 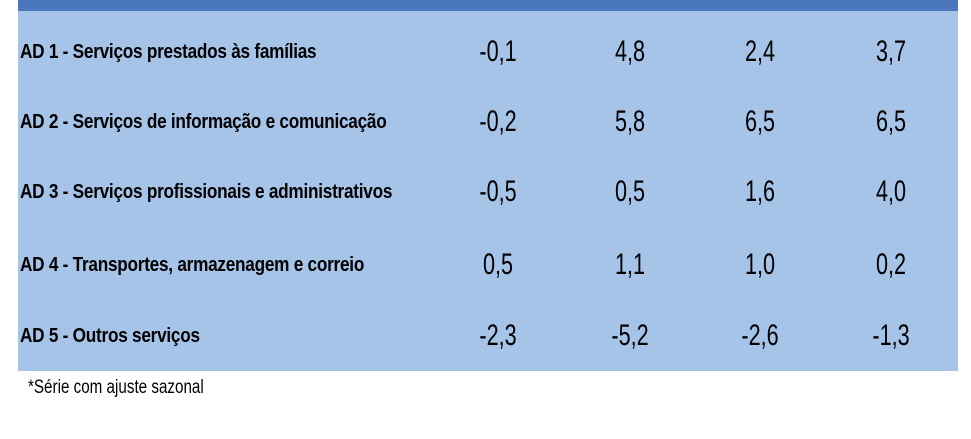 What do you see at coordinates (760, 264) in the screenshot?
I see `table-cell: 1,0` at bounding box center [760, 264].